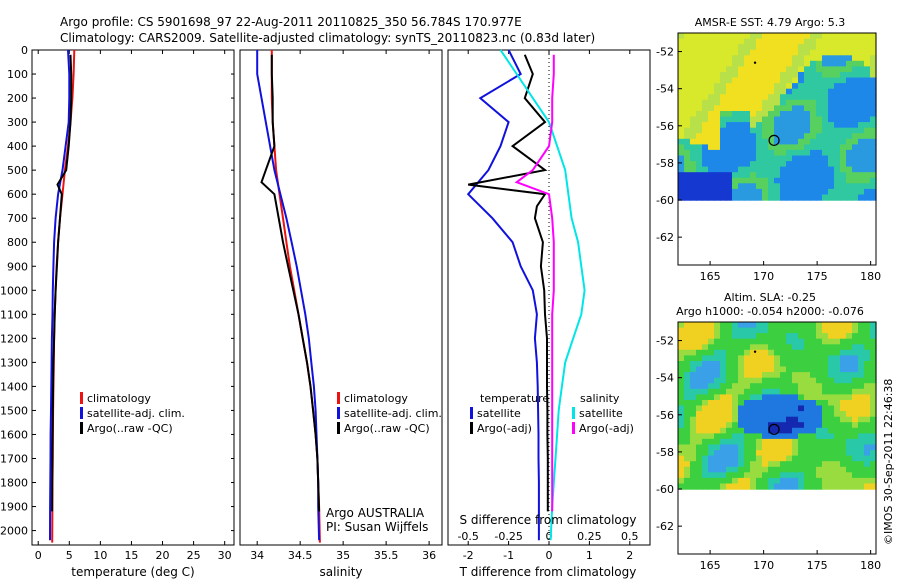 Image resolution: width=900 pixels, height=580 pixels. Describe the element at coordinates (100, 555) in the screenshot. I see `x-tick-label: 10` at that location.